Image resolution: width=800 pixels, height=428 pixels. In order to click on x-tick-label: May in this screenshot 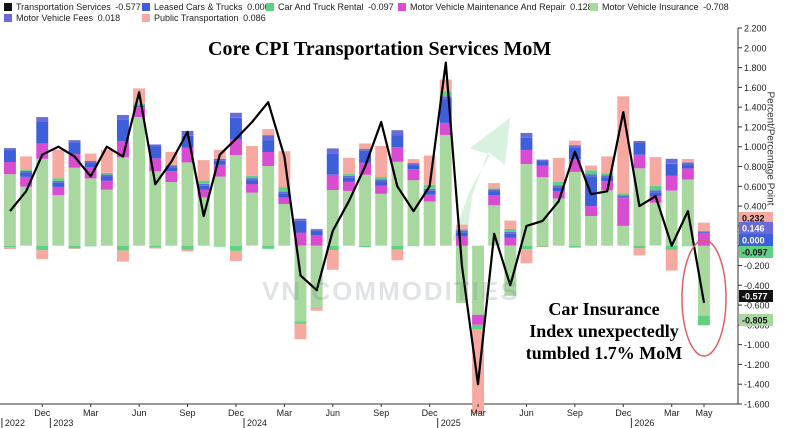, I will do `click(704, 413)`.